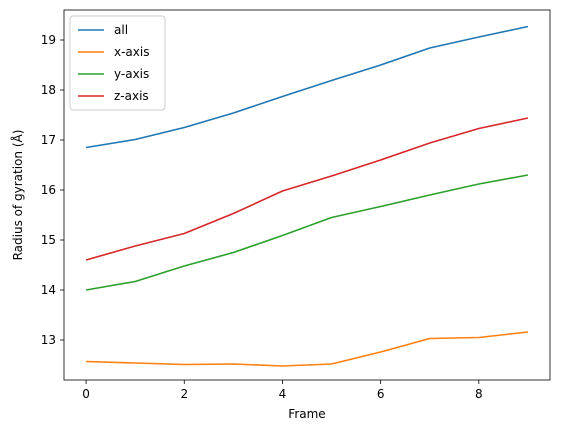  Describe the element at coordinates (86, 394) in the screenshot. I see `x-tick-label: 0` at that location.